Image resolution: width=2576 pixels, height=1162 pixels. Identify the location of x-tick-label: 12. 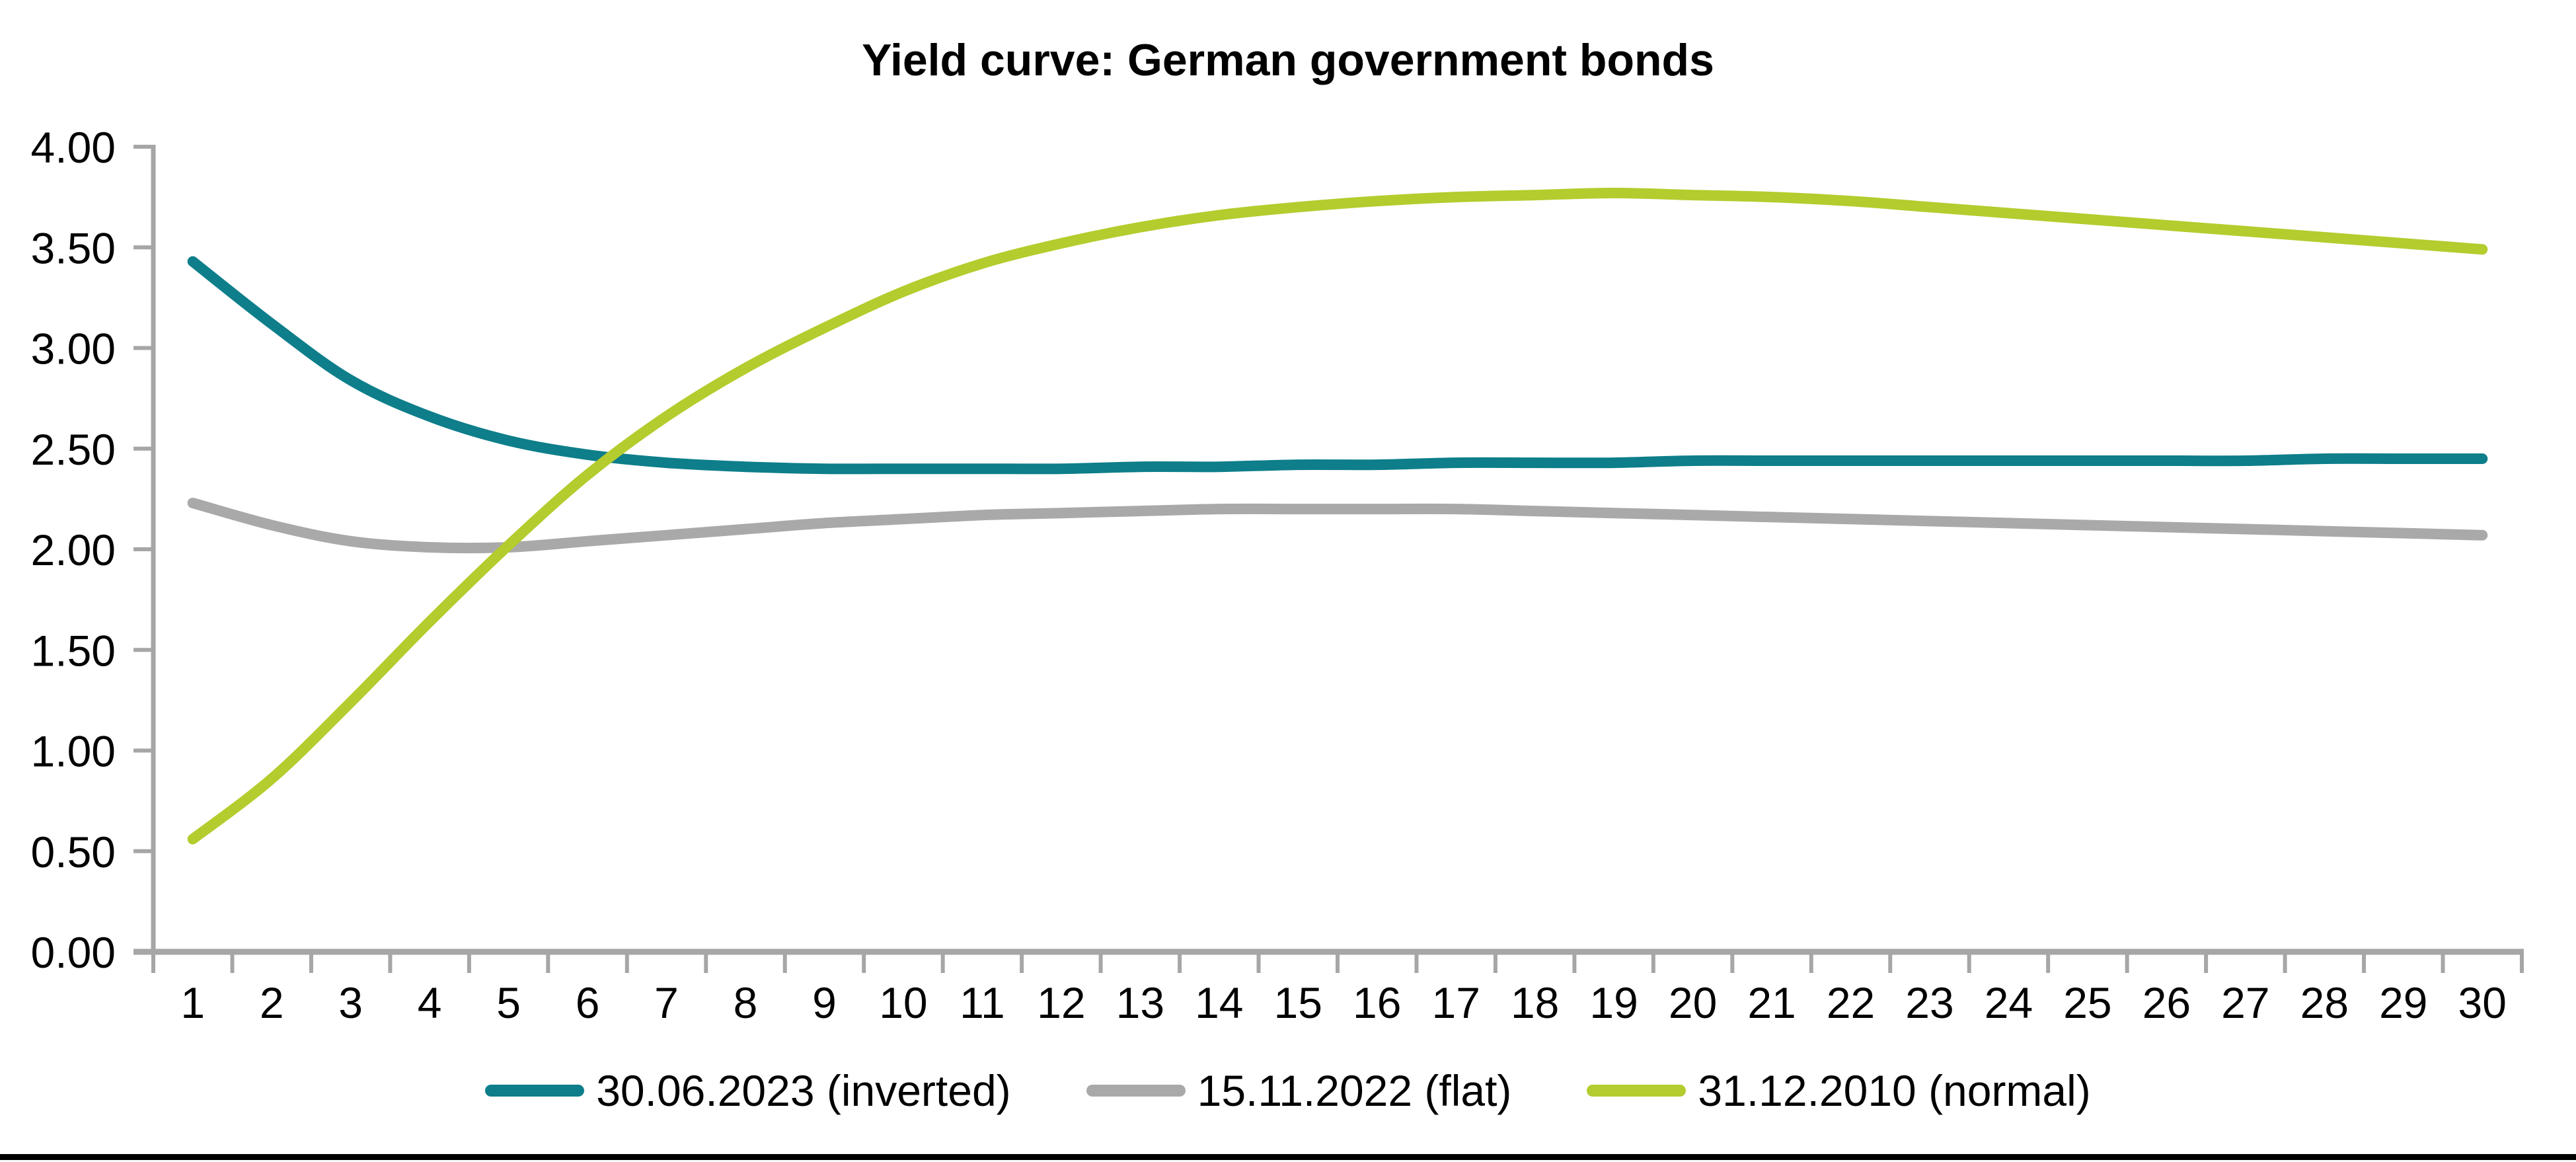
(1061, 1002).